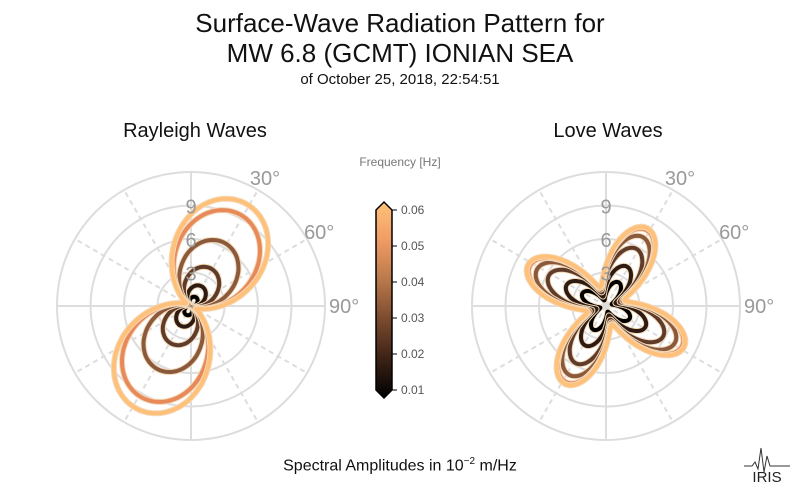  I want to click on iris-logo-text: IRIS, so click(766, 477).